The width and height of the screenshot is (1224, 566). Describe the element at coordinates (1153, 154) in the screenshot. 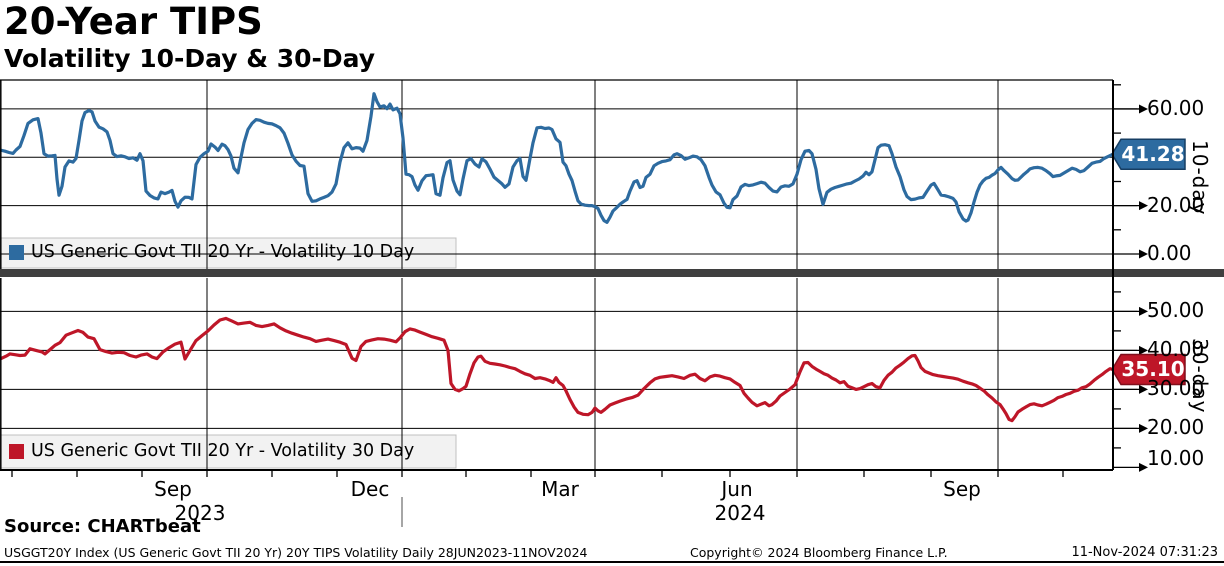

I see `last-value-badge-10day: 41.28` at that location.